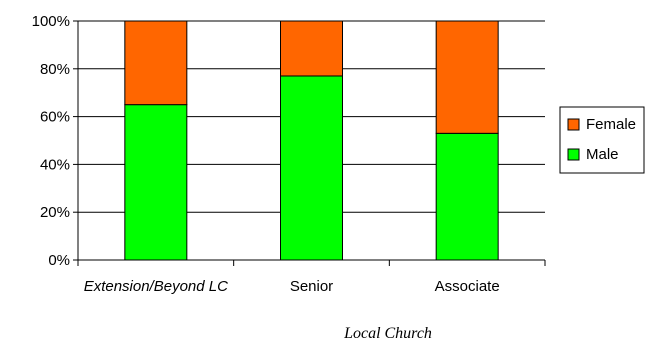  Describe the element at coordinates (51, 141) in the screenshot. I see `y-axis-tick-labels: 0% 20% 40% 60% 80% 100%` at that location.